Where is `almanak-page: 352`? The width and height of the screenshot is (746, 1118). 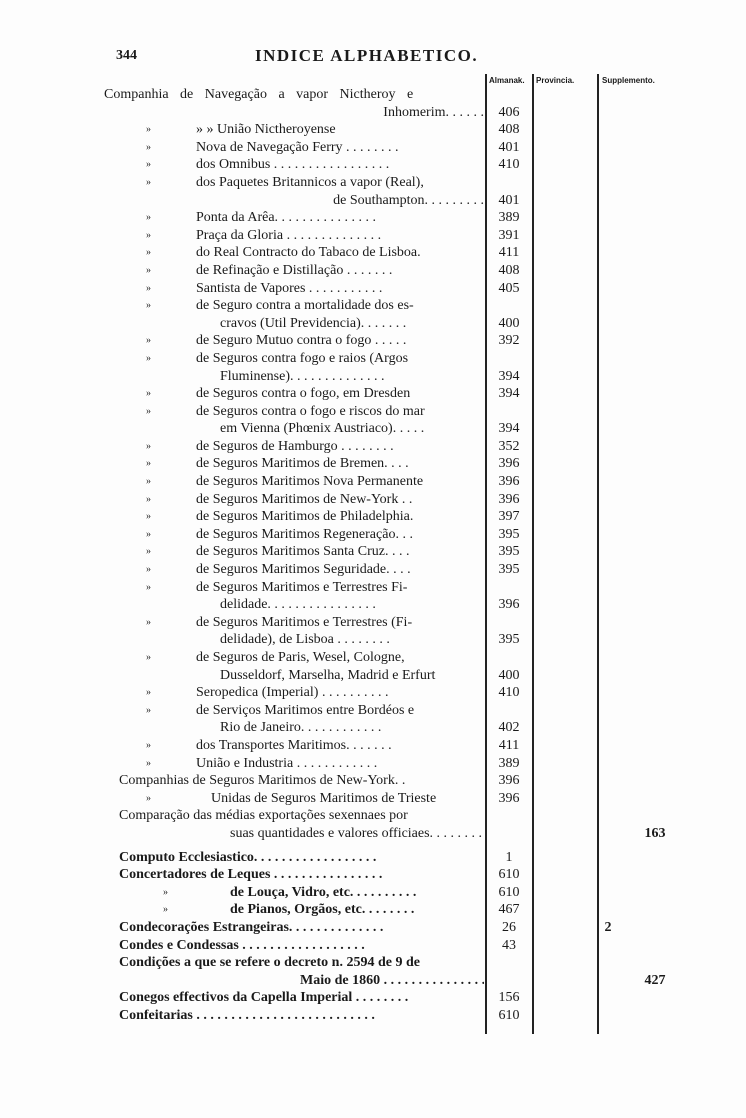
almanak-page: 352 is located at coordinates (509, 446).